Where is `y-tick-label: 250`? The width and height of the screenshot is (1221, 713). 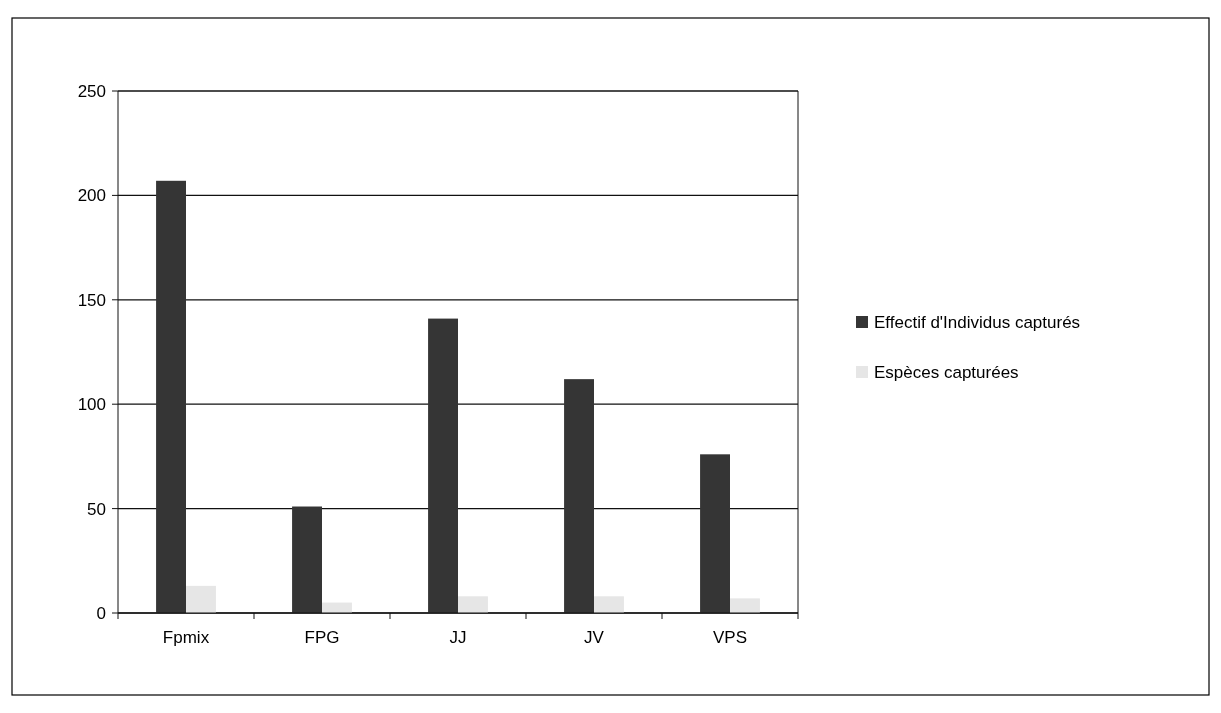
y-tick-label: 250 is located at coordinates (91, 91).